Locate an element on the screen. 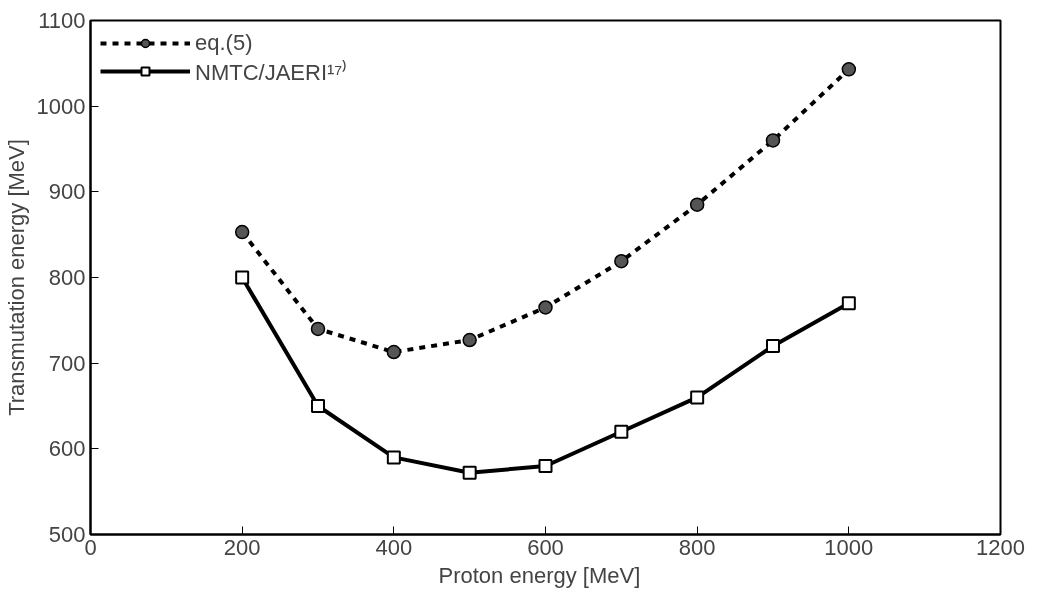  x-tick-label: 200 is located at coordinates (242, 547).